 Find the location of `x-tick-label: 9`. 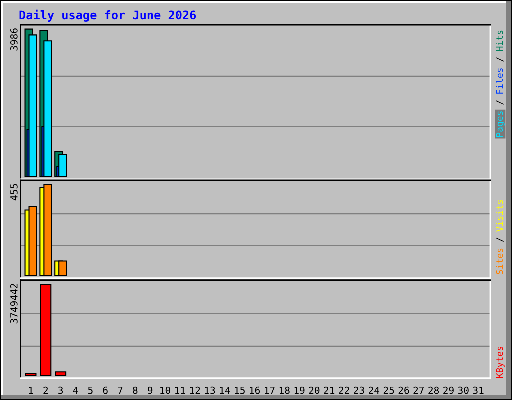

x-tick-label: 9 is located at coordinates (150, 390).